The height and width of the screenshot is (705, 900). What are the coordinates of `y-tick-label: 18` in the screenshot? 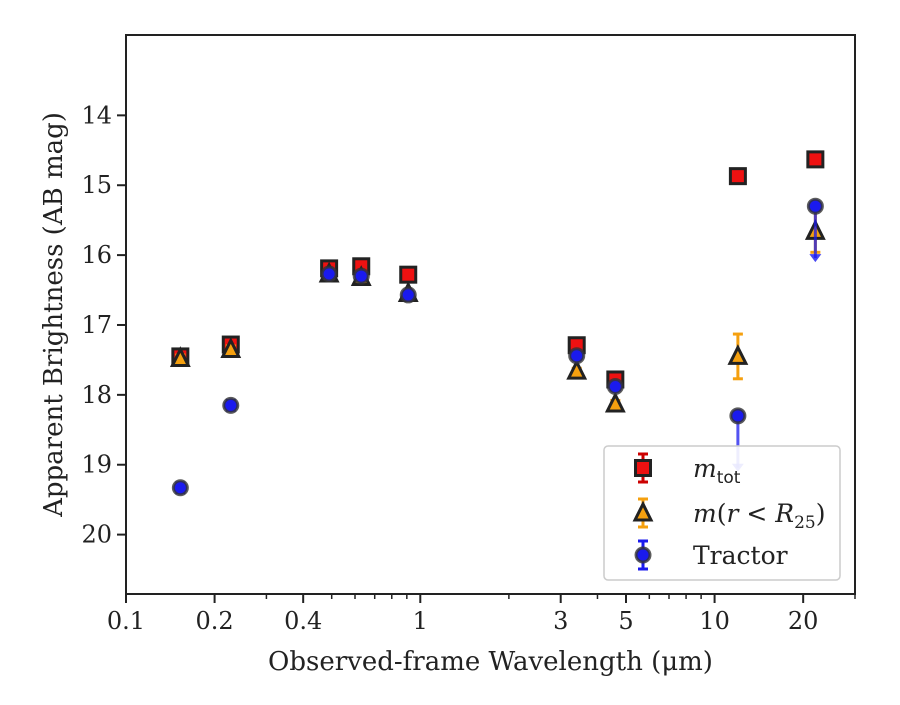 It's located at (96, 395).